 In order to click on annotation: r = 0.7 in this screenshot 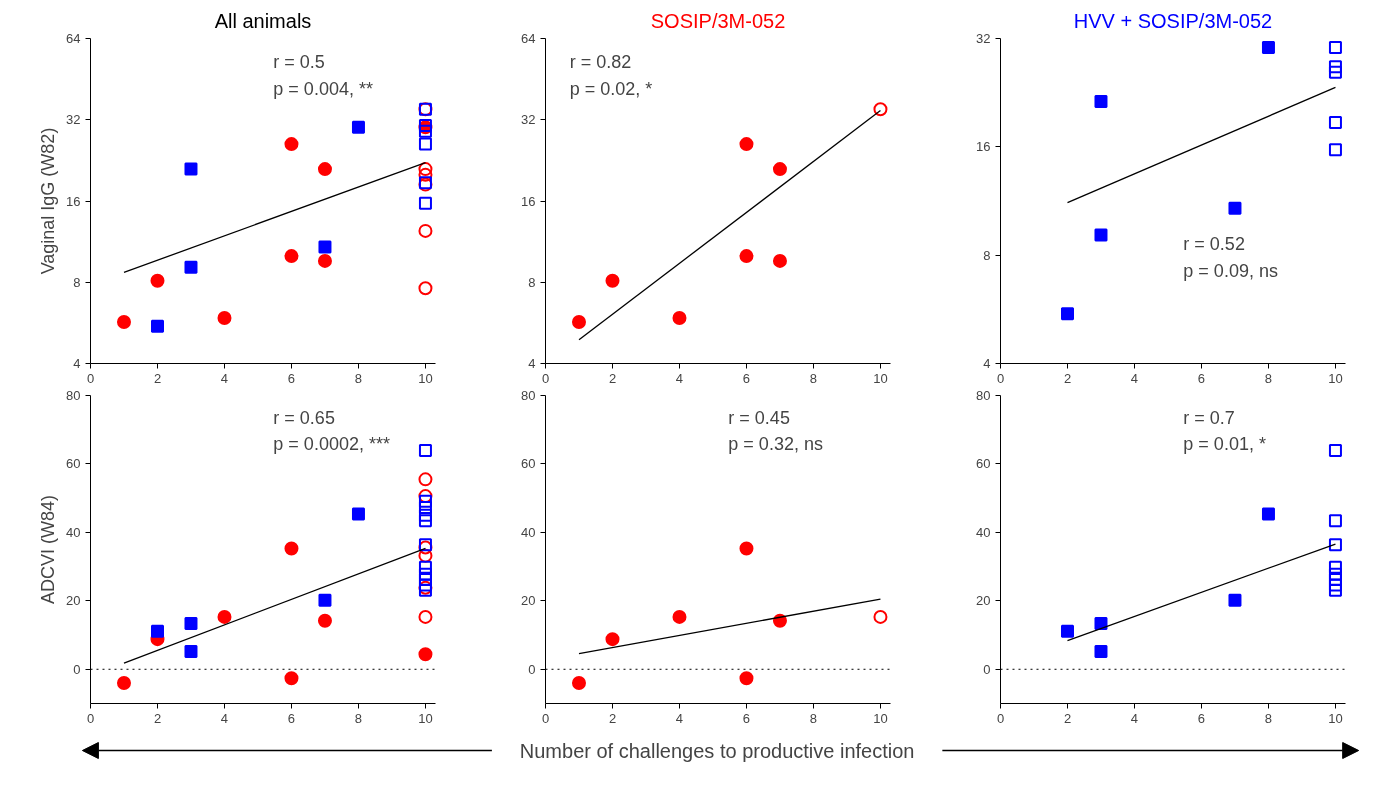, I will do `click(1209, 417)`.